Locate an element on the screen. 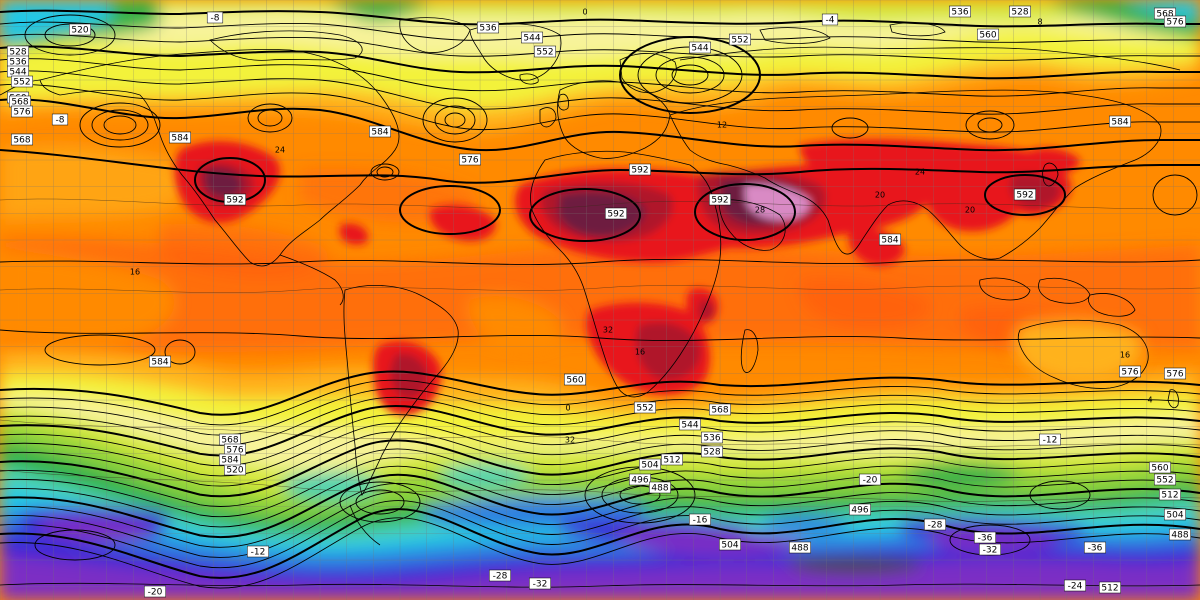 This screenshot has width=1200, height=600. temperature-label: -24 is located at coordinates (1075, 585).